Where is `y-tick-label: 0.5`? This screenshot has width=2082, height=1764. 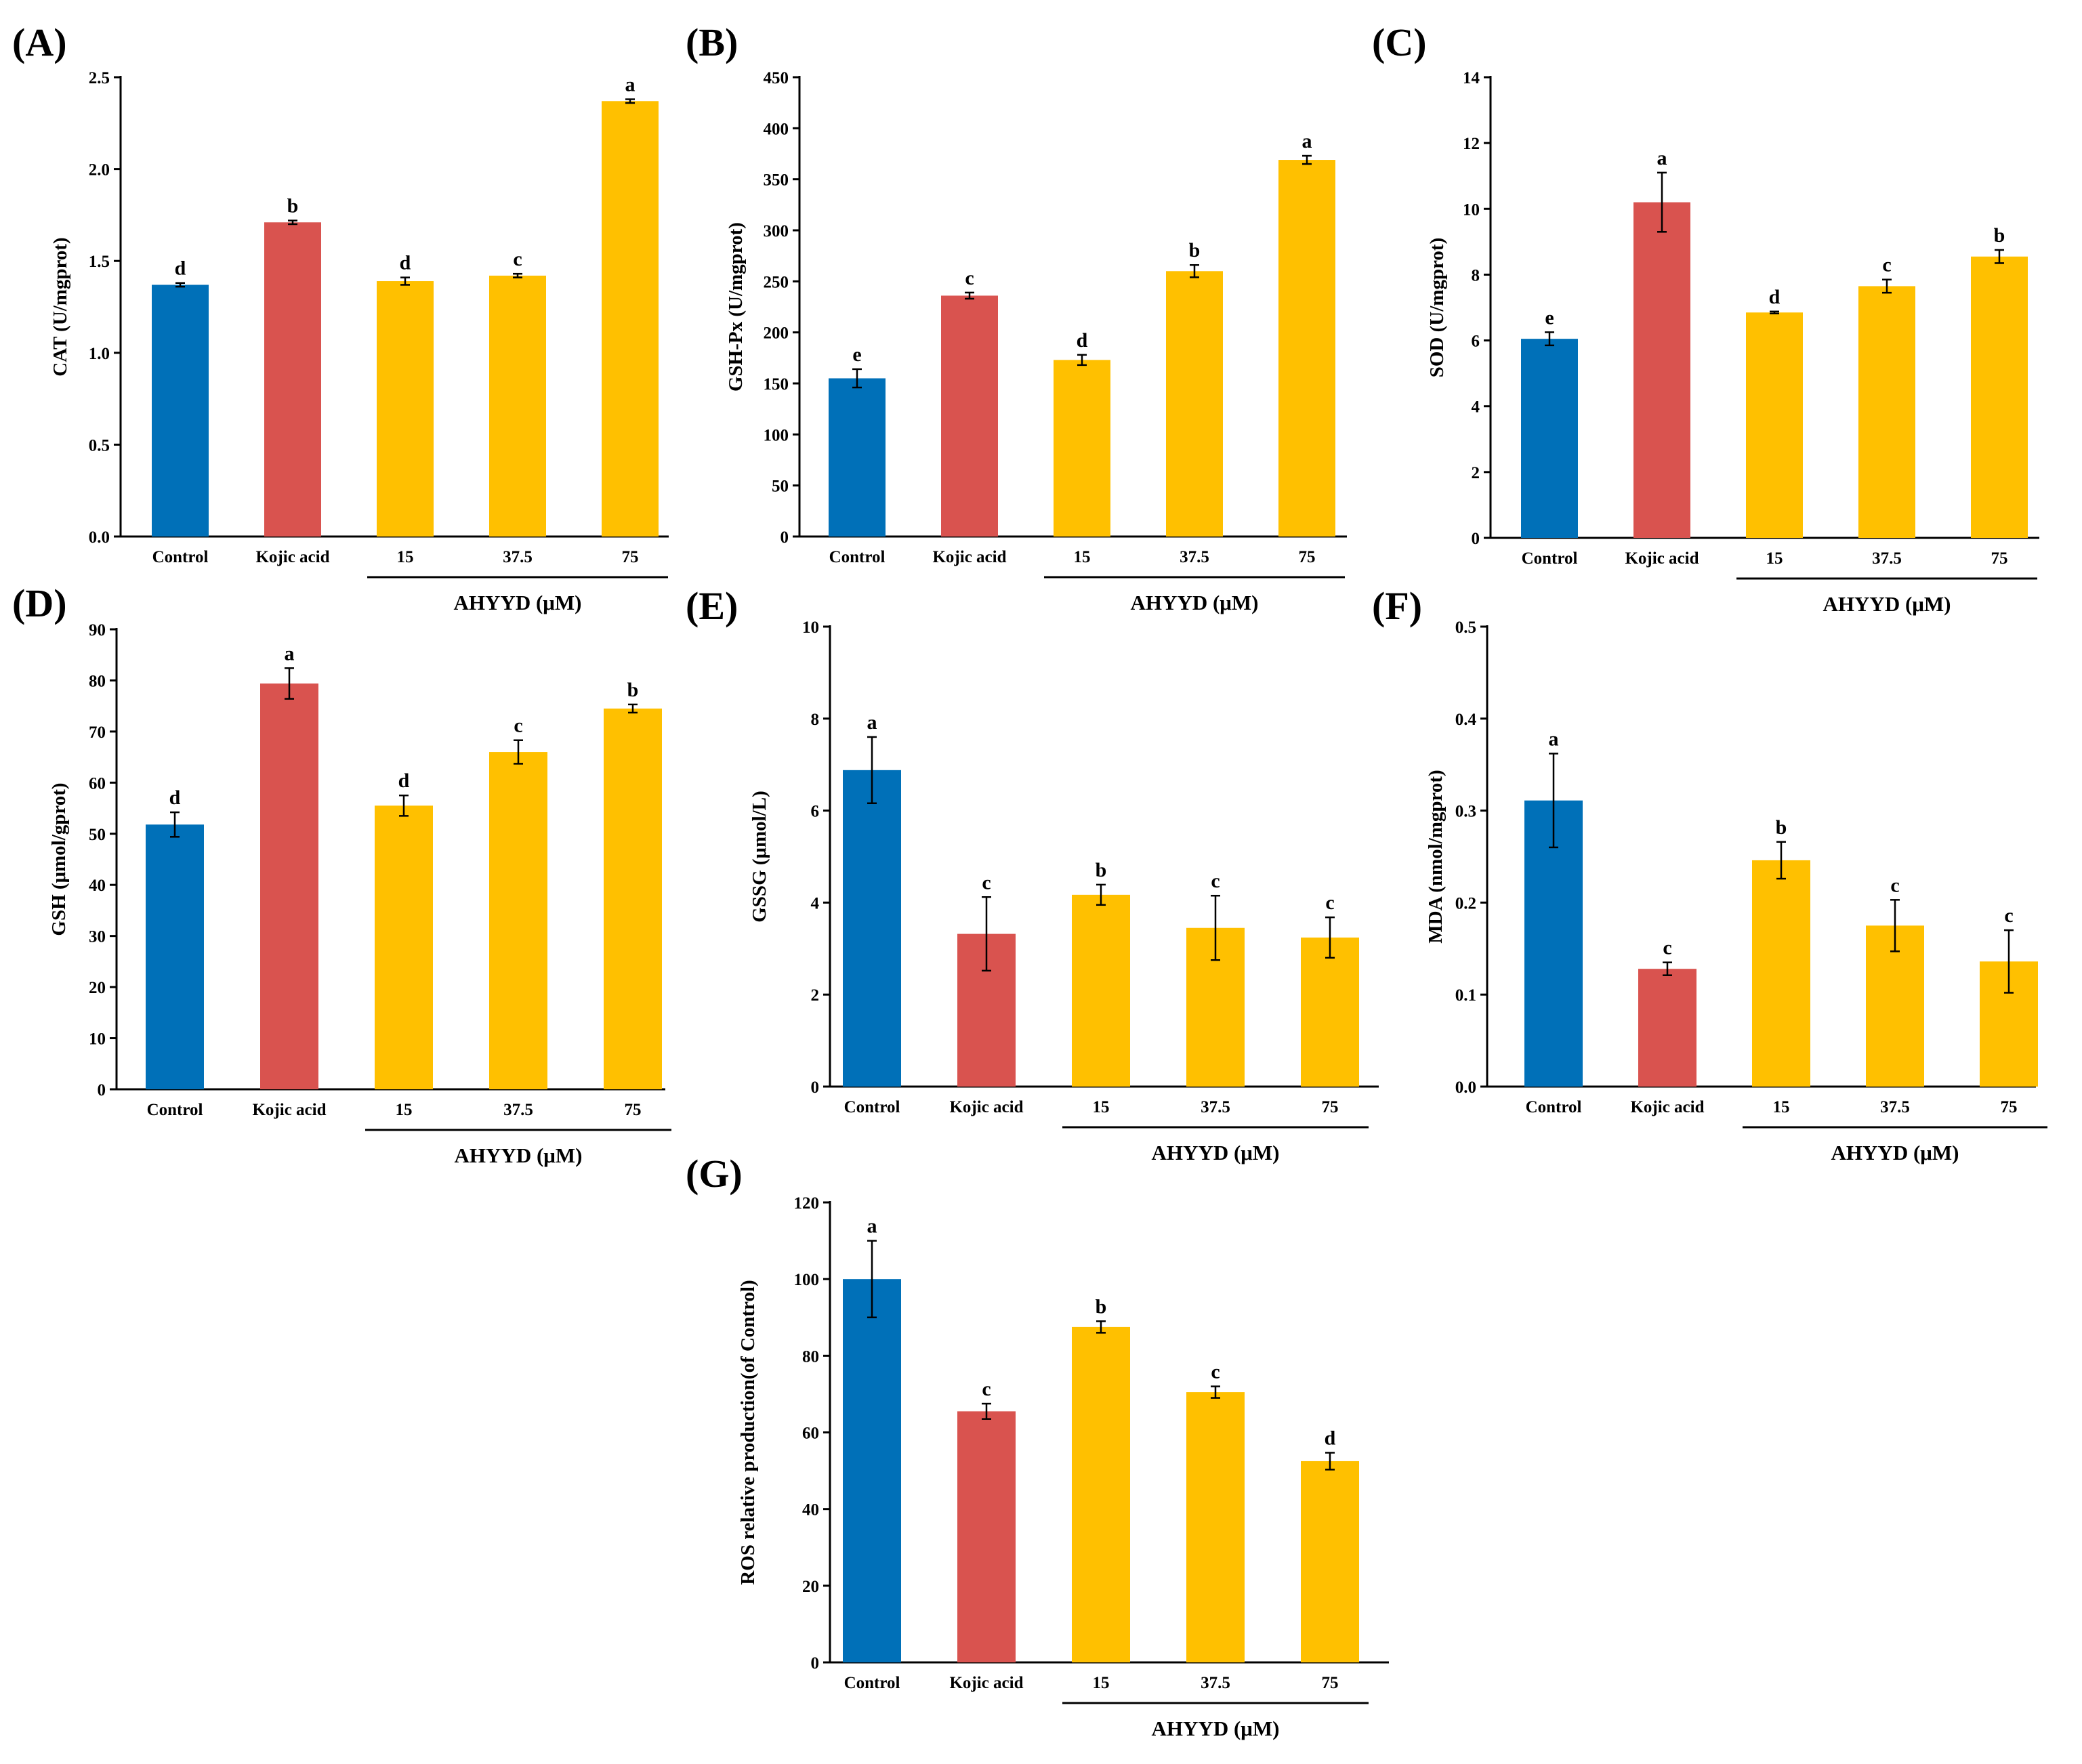
y-tick-label: 0.5 is located at coordinates (99, 445).